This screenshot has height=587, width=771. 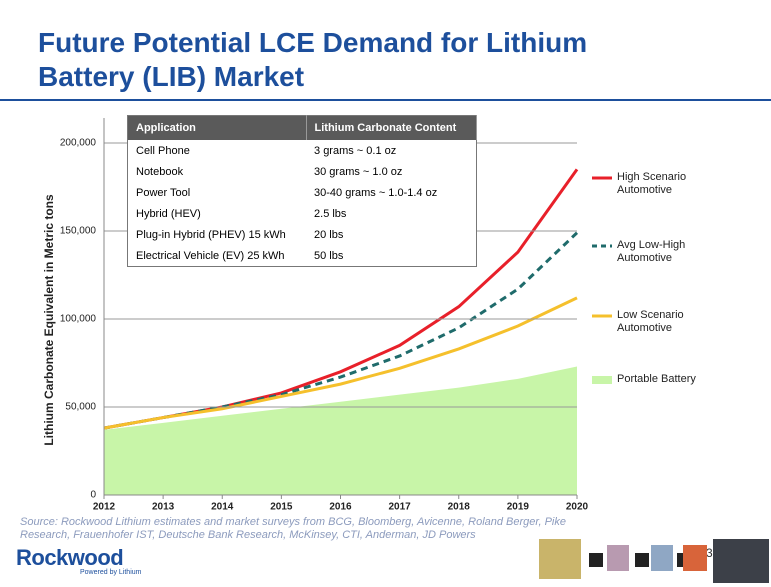 I want to click on table-cell: Cell Phone, so click(x=163, y=150).